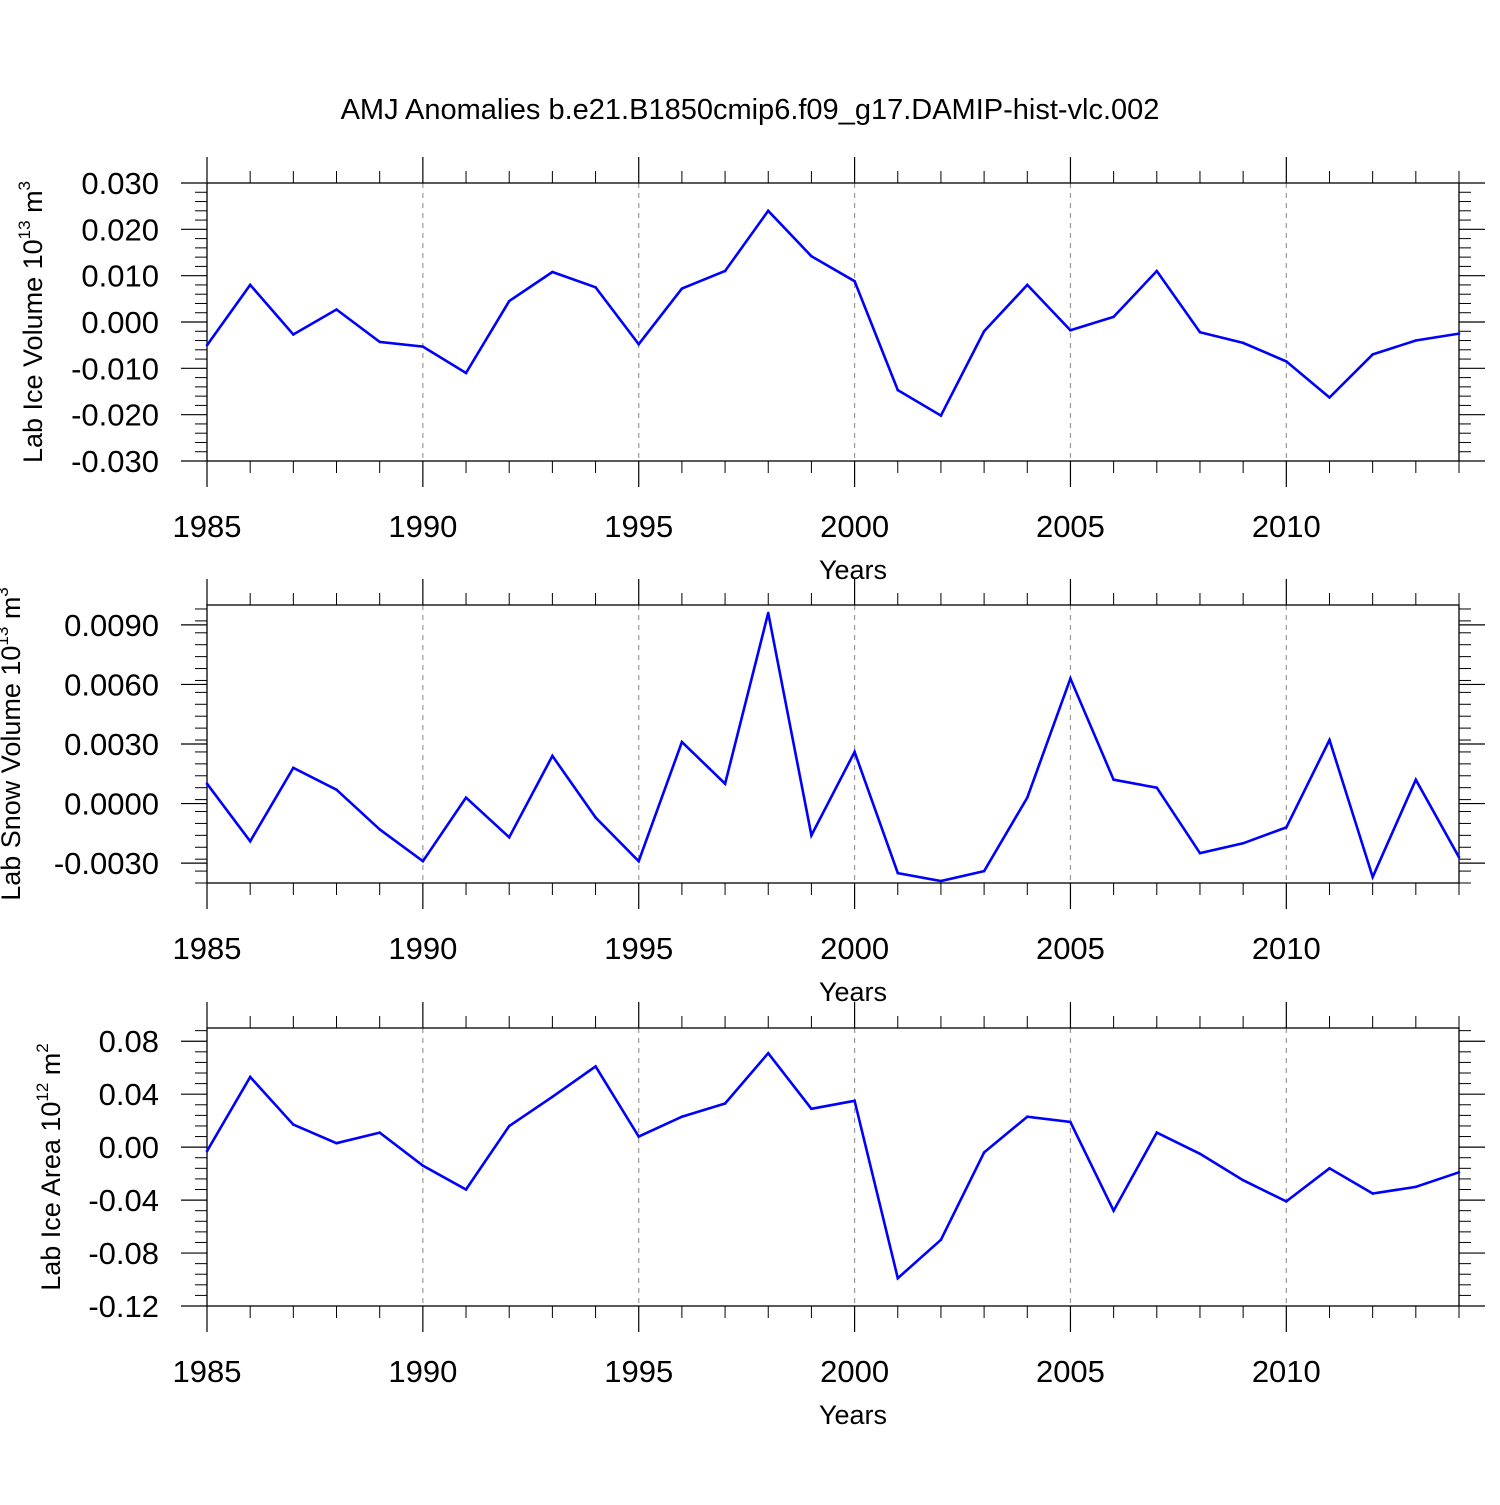 This screenshot has height=1505, width=1500. I want to click on series-line, so click(832, 313).